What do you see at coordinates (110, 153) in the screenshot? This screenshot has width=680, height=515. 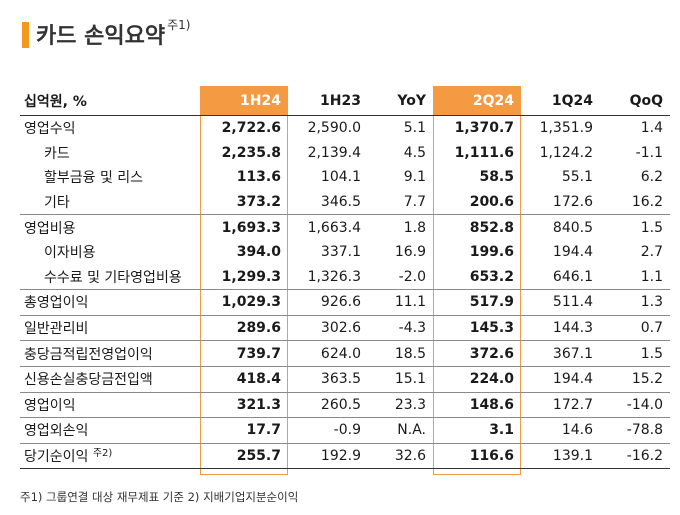 I see `row-label: 카드` at bounding box center [110, 153].